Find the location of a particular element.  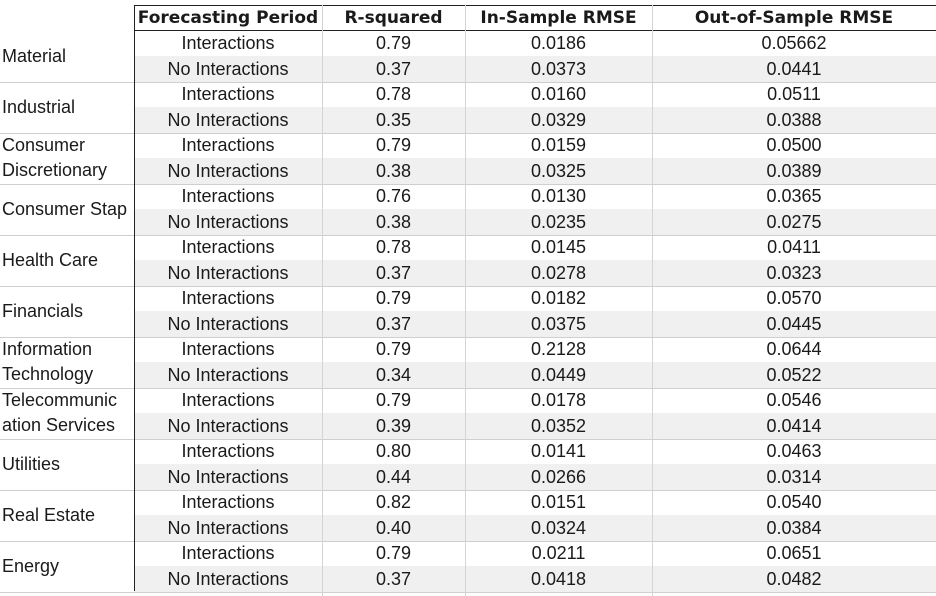

in-sample-rmse-cell: 0.0235 is located at coordinates (558, 221).